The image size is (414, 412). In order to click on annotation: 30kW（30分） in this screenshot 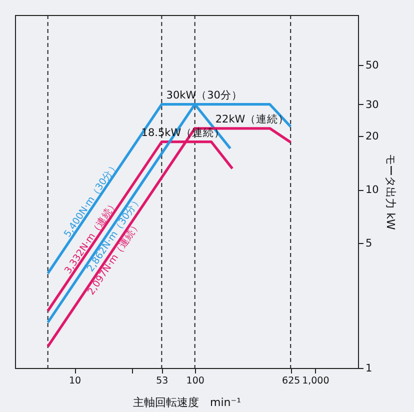, I will do `click(204, 95)`.